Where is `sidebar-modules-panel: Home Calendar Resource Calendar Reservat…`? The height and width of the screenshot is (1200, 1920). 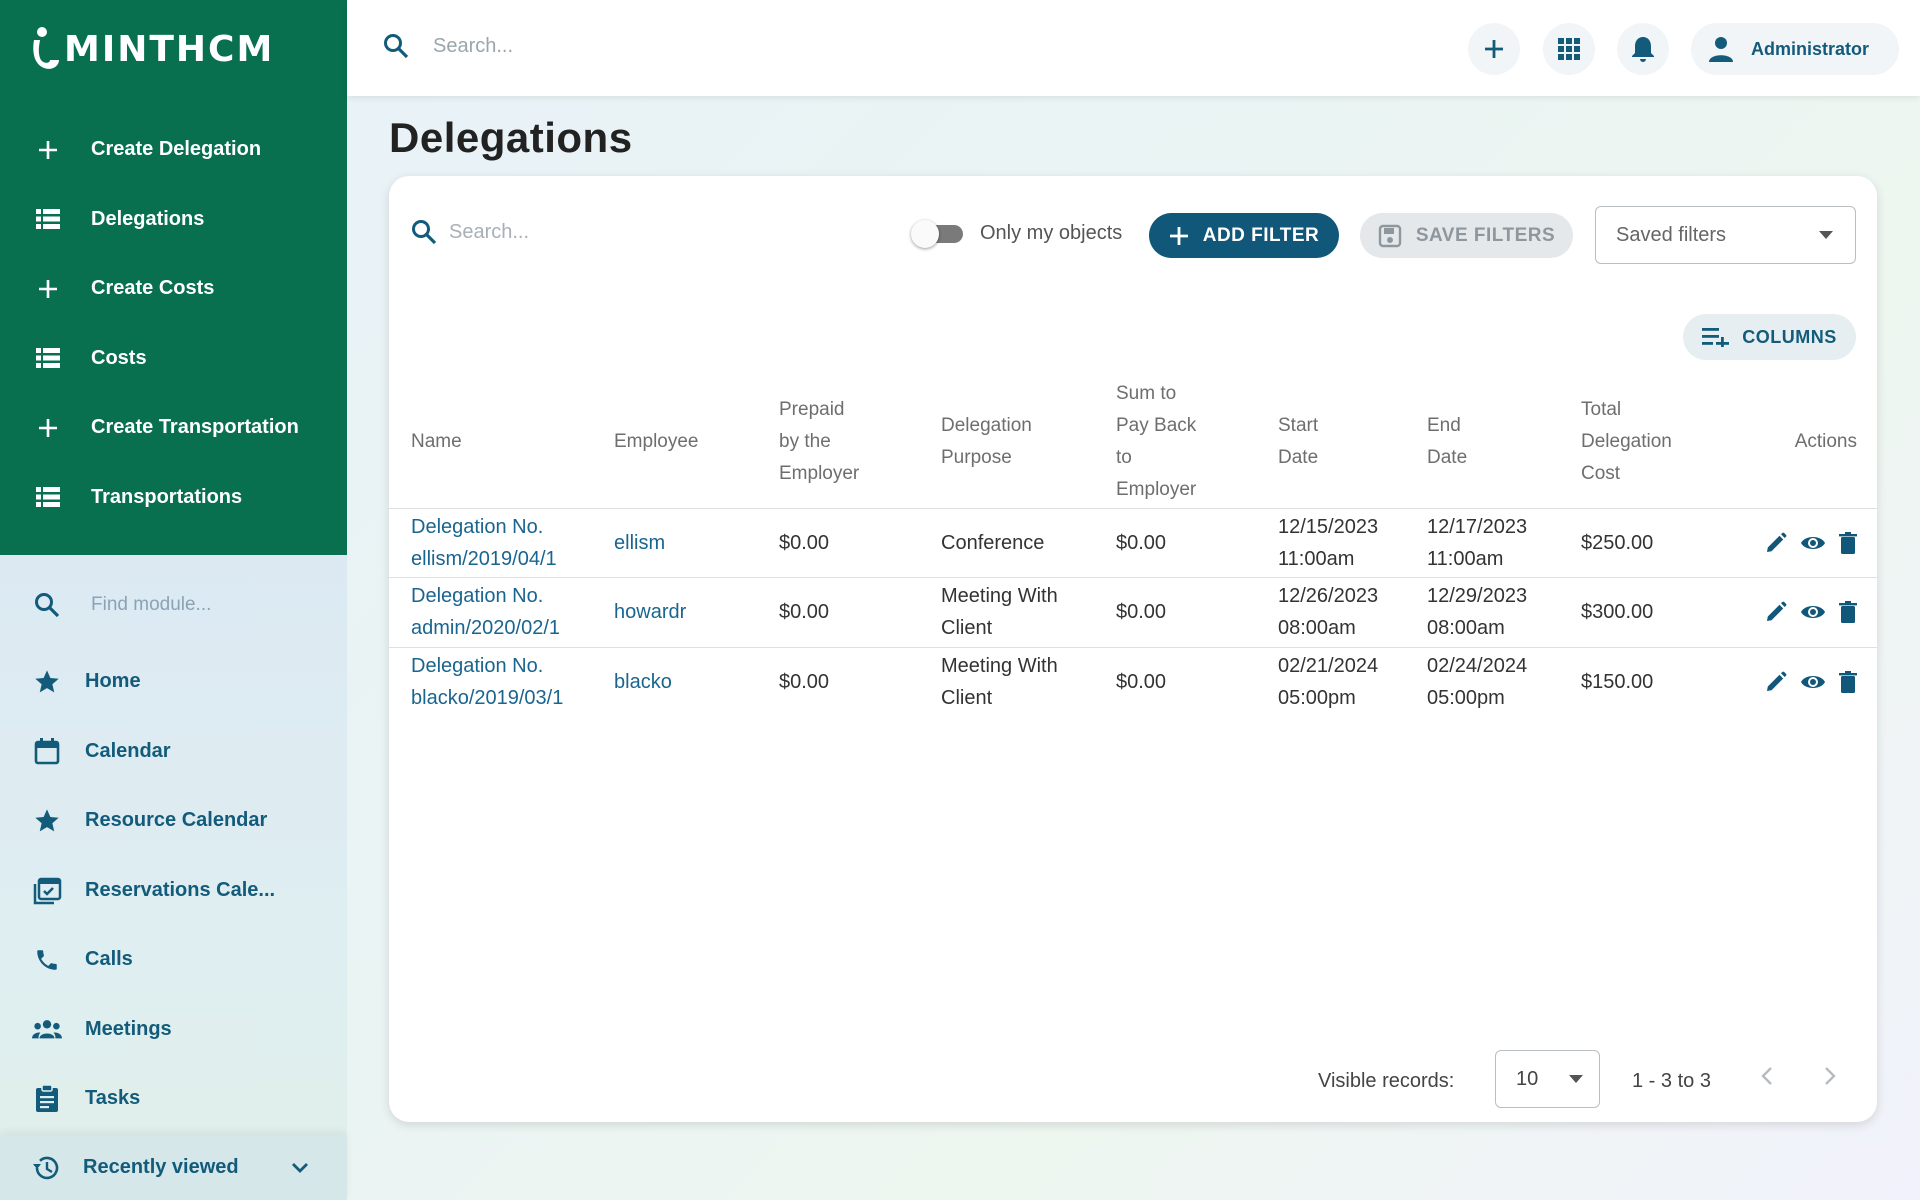 sidebar-modules-panel: Home Calendar Resource Calendar Reservat… is located at coordinates (173, 877).